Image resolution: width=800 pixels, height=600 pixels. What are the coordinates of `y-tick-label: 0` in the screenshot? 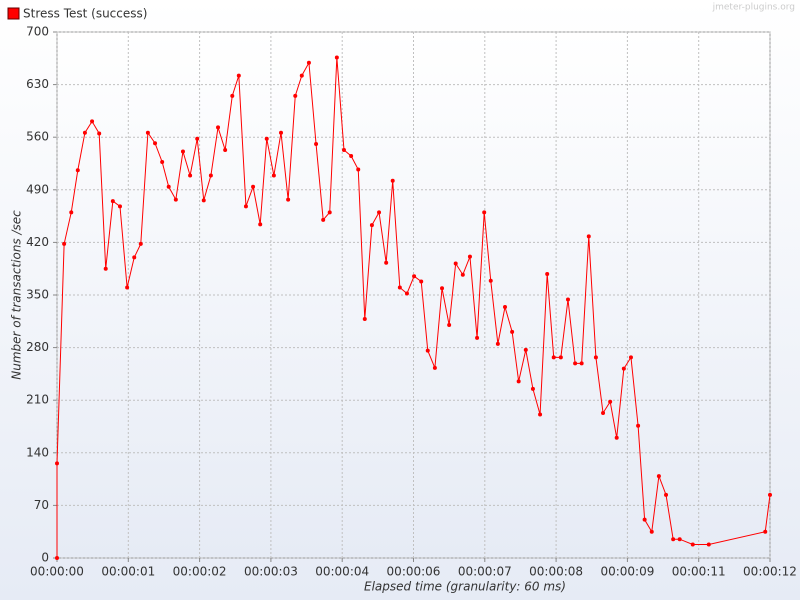 It's located at (45, 558).